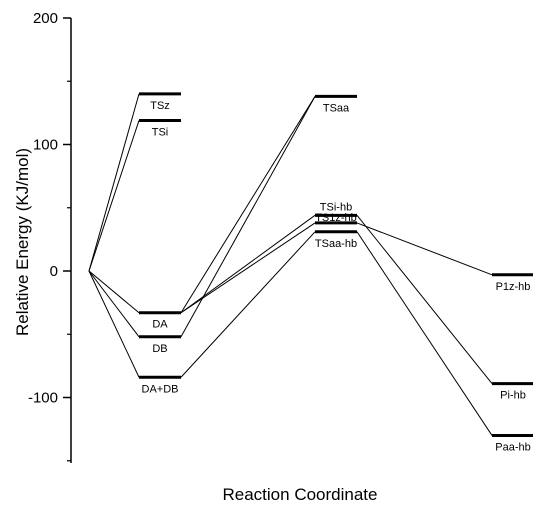 The image size is (550, 517). I want to click on level-label-tsi: TSi, so click(160, 132).